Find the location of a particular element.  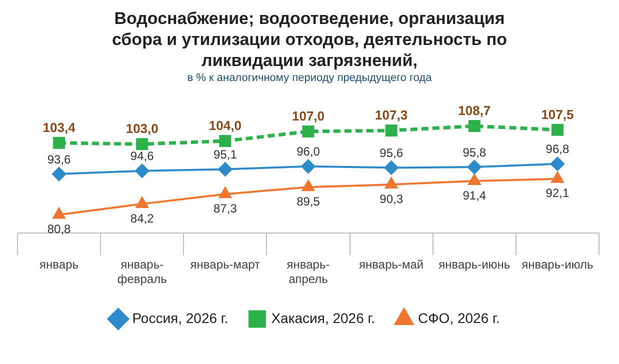

x-tick-label: январь is located at coordinates (59, 265).